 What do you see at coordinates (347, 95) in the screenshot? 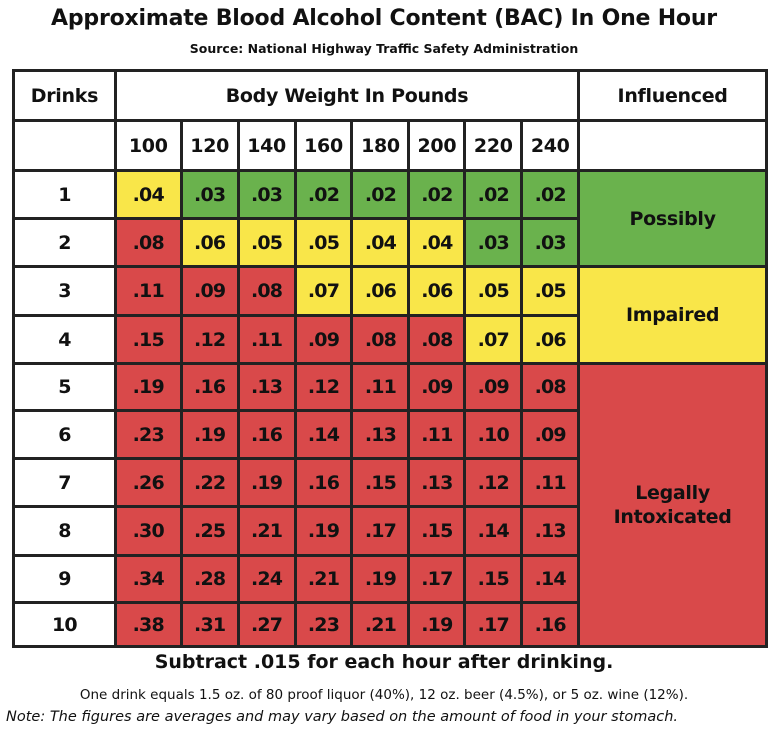
I see `body-weight-header: Body Weight In Pounds` at bounding box center [347, 95].